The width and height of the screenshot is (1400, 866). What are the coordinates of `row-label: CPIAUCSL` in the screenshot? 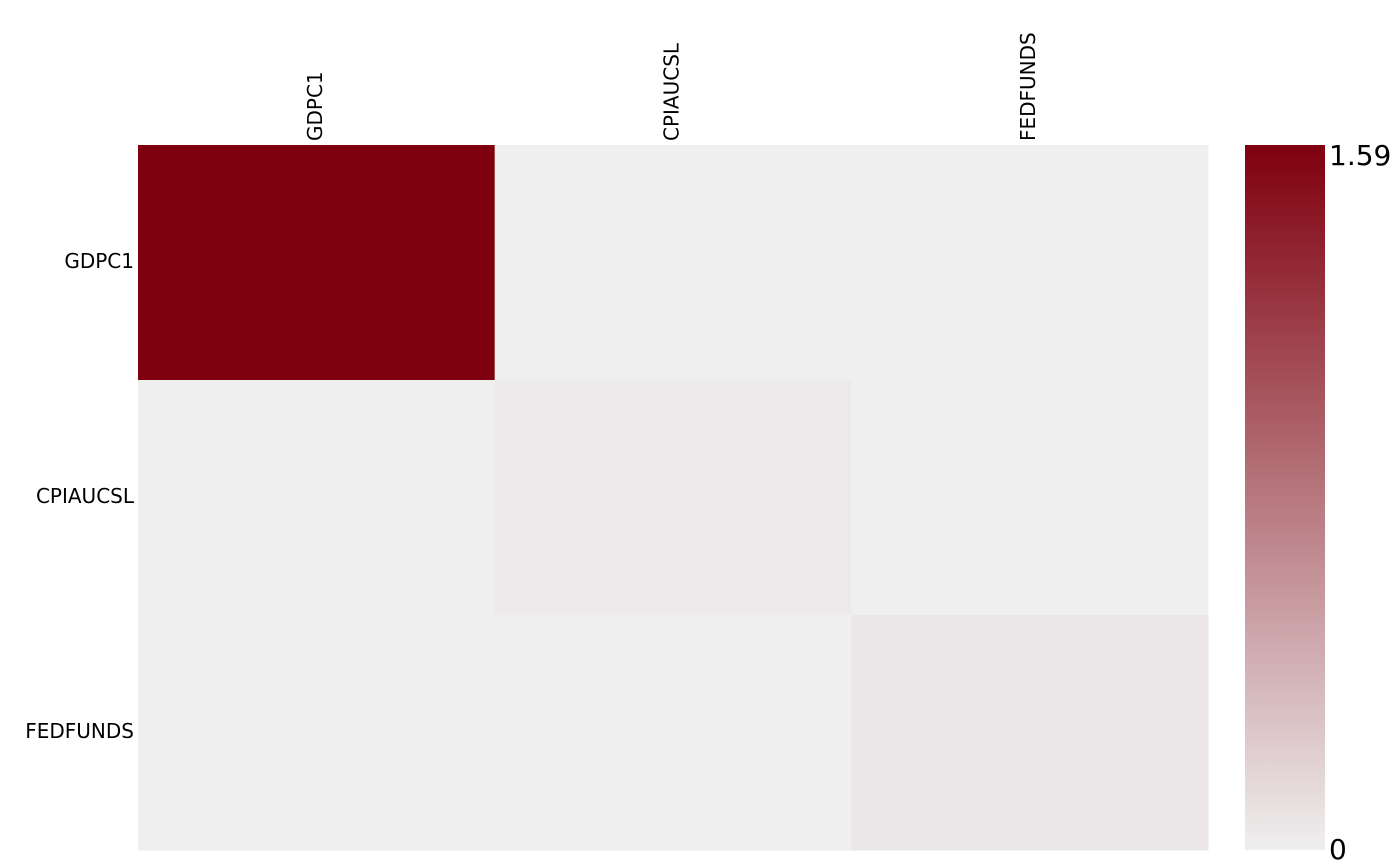 It's located at (85, 496).